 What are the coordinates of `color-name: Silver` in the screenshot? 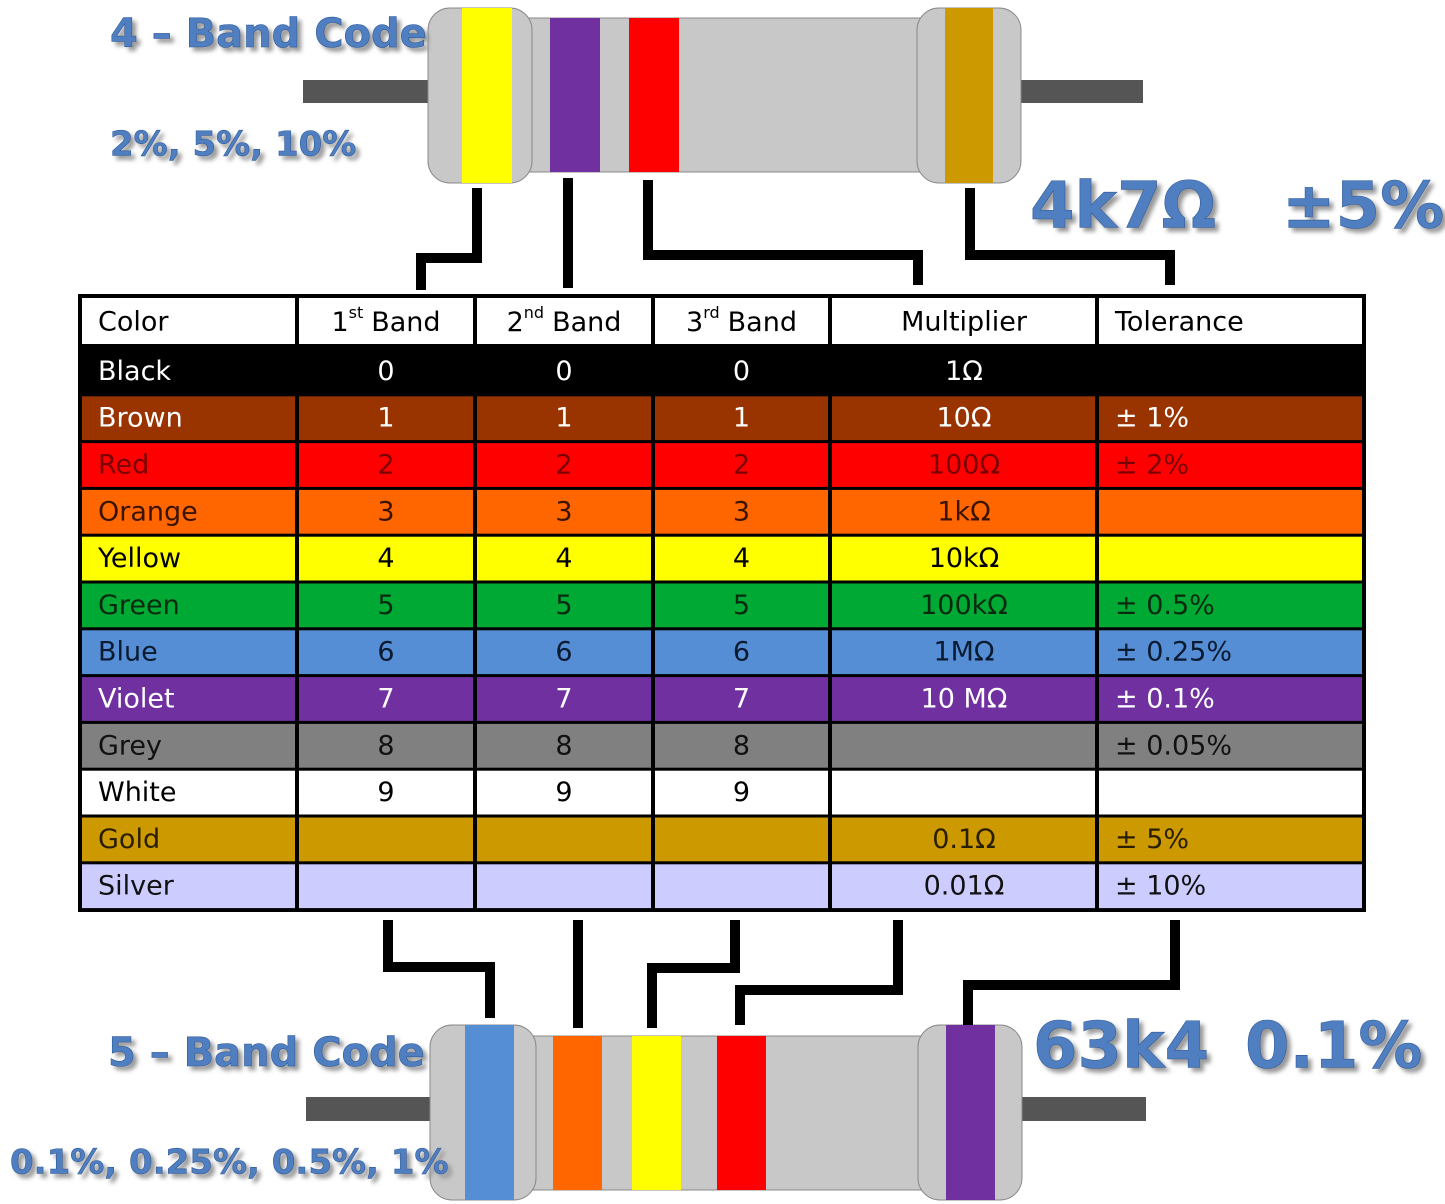 It's located at (136, 886).